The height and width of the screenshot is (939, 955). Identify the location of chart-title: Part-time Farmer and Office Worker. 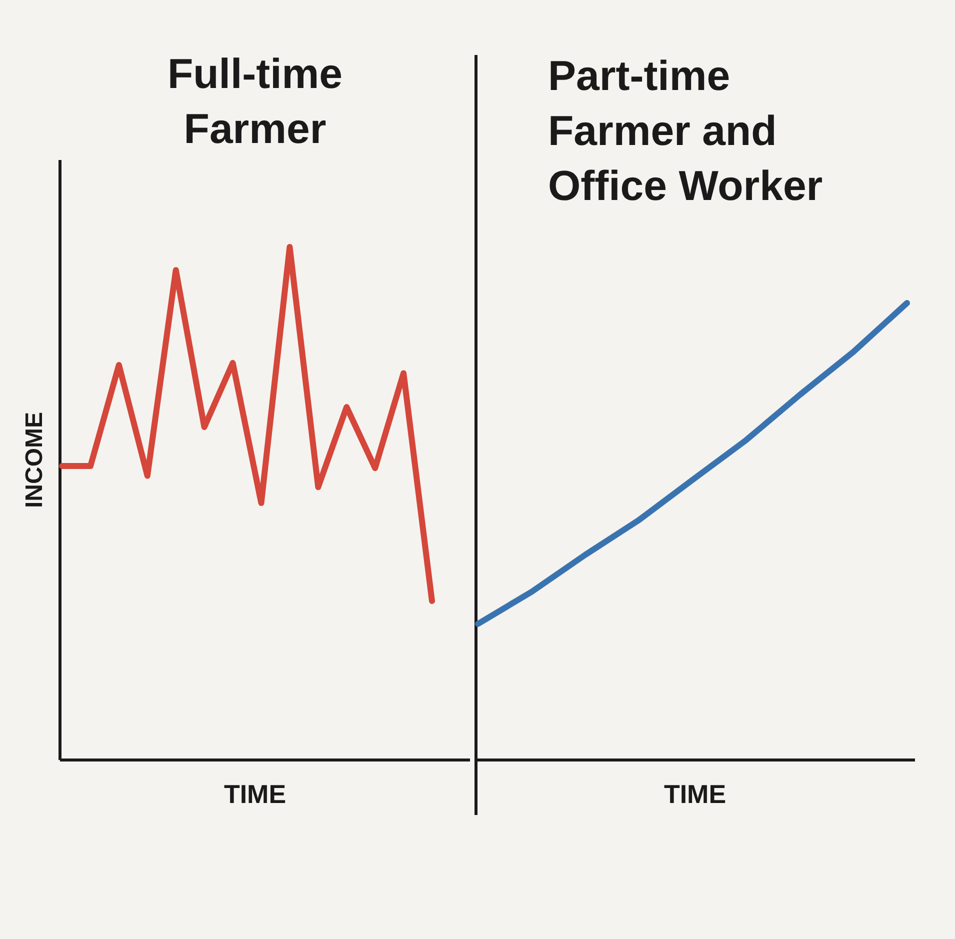
(685, 130).